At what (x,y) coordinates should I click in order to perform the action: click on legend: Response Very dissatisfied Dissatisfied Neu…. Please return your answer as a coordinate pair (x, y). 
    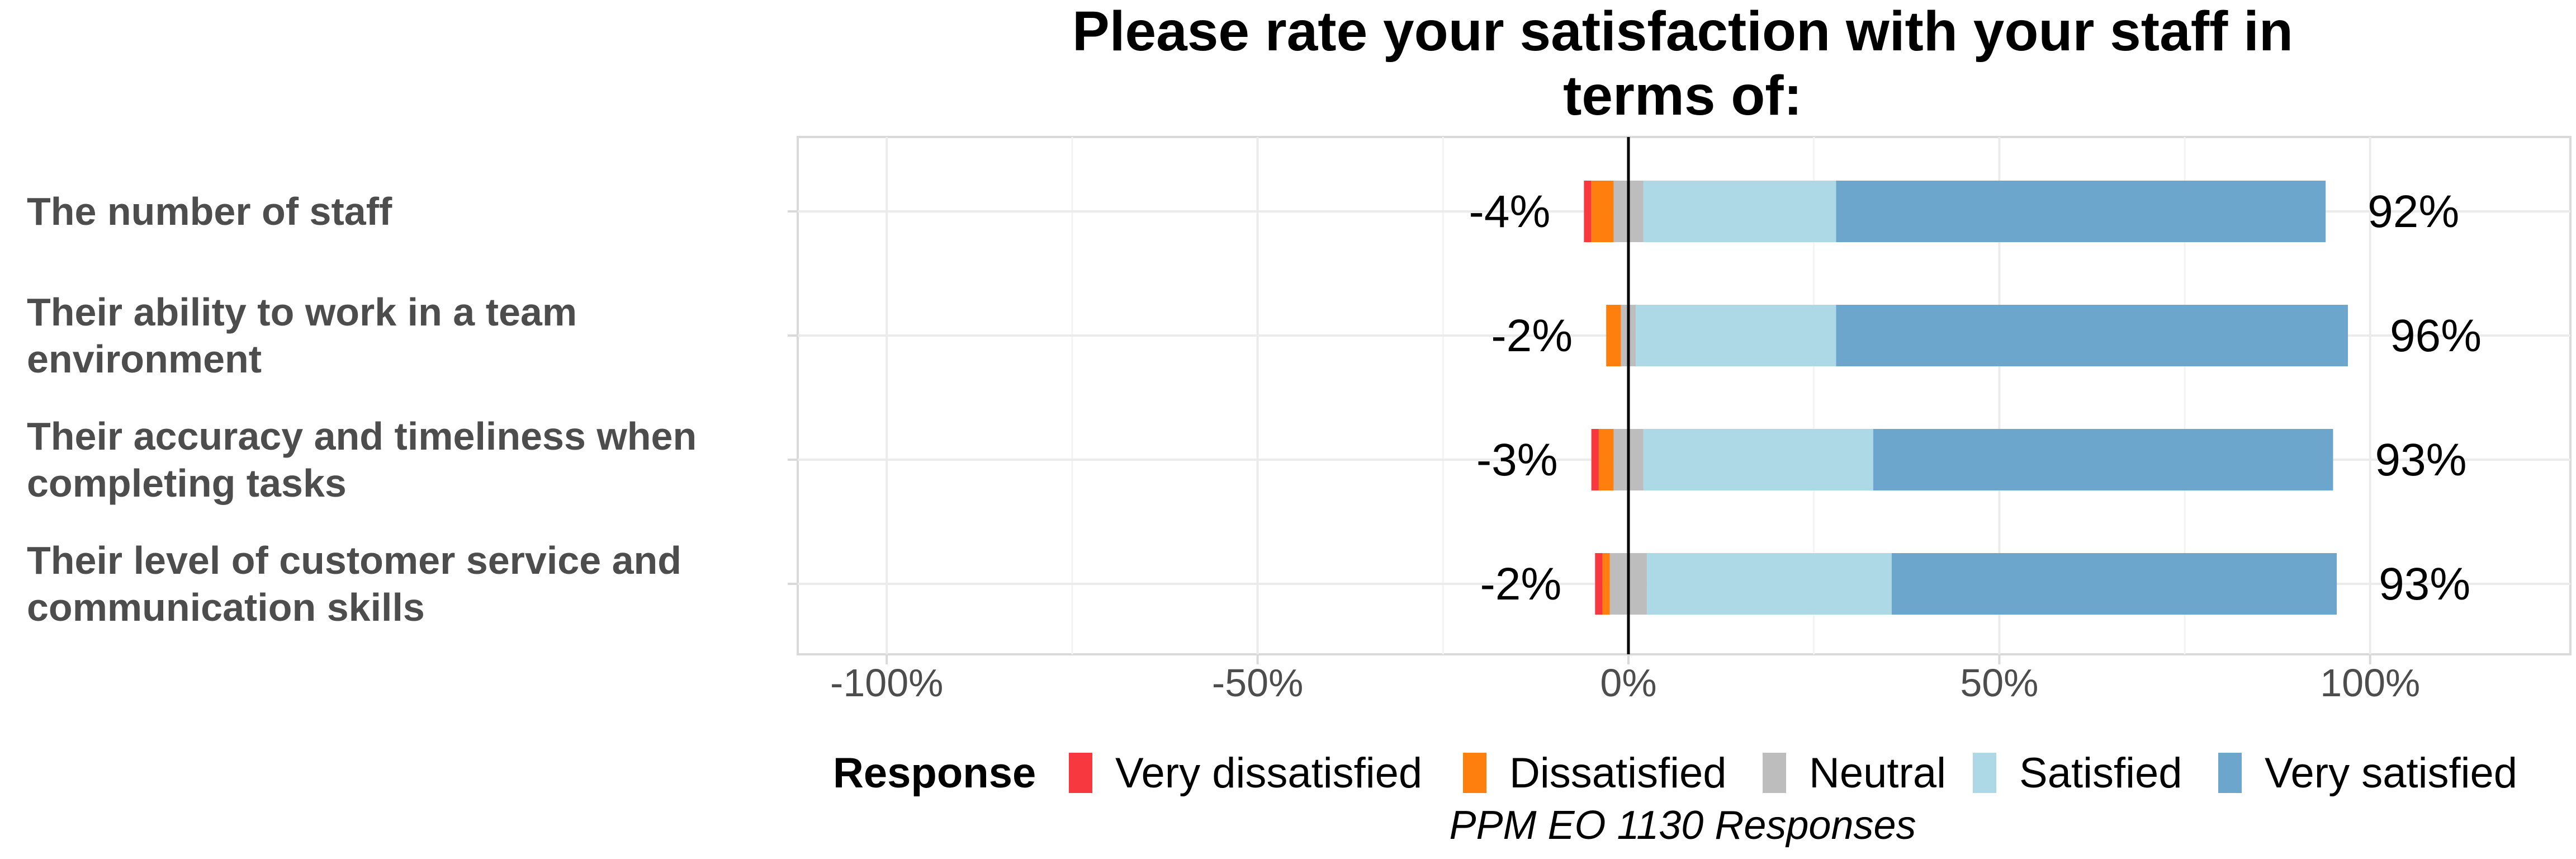
    Looking at the image, I should click on (1675, 773).